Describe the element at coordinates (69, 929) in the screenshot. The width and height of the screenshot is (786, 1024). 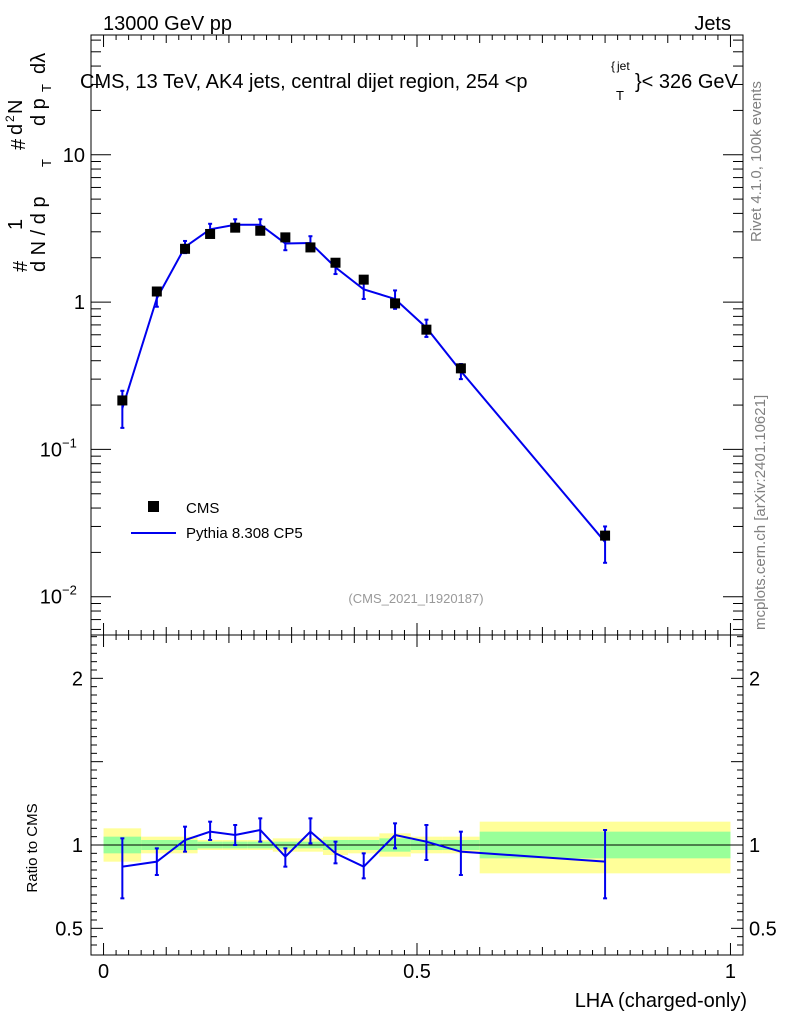
I see `ratio-y-tick-label: 0.5` at that location.